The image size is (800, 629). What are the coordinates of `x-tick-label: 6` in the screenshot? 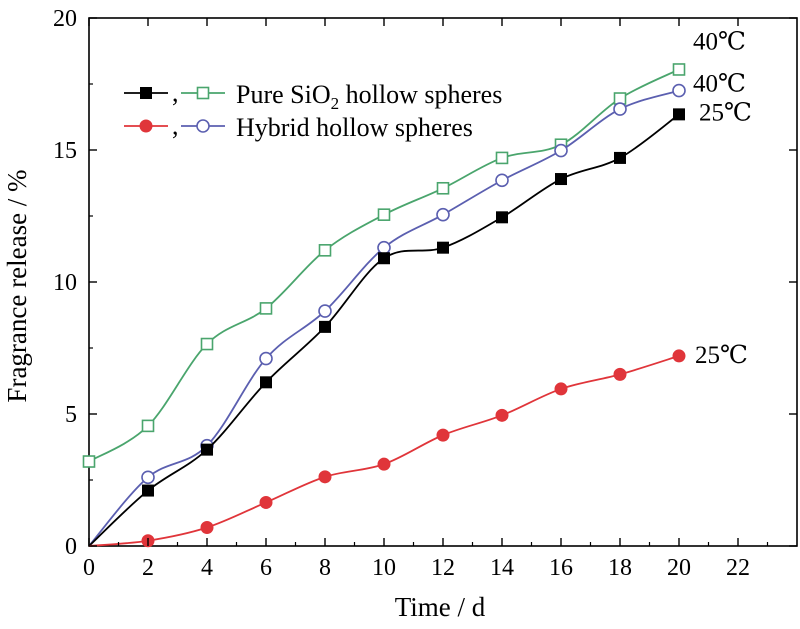 It's located at (266, 568).